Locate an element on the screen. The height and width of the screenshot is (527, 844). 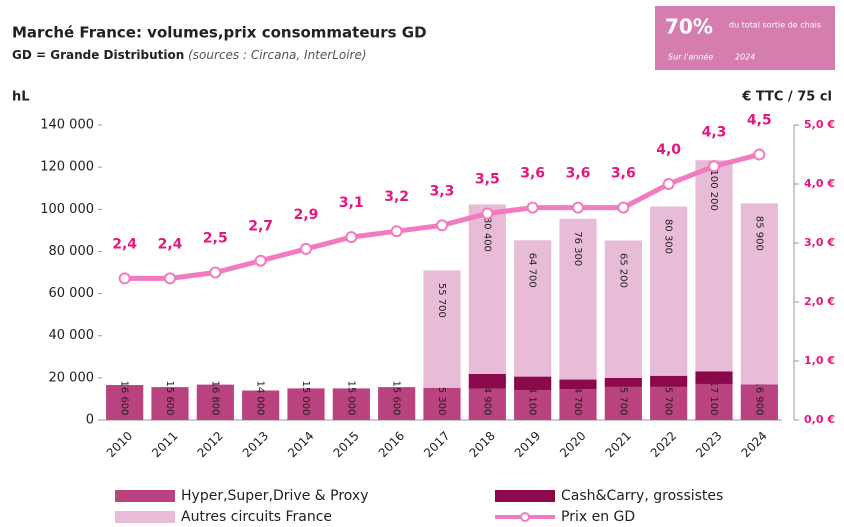
y-tick-label: 140 000 is located at coordinates (67, 125).